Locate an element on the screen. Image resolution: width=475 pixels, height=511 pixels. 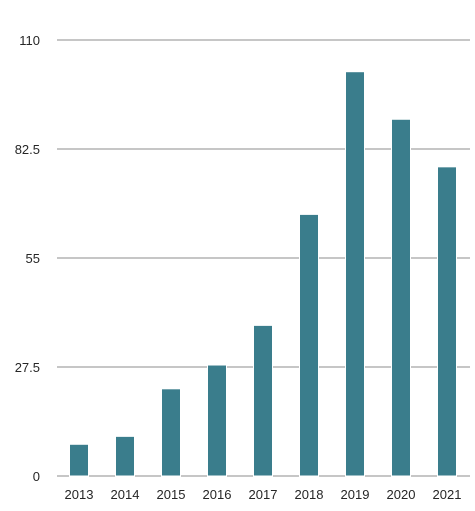
y-tick-label: 55 is located at coordinates (33, 258).